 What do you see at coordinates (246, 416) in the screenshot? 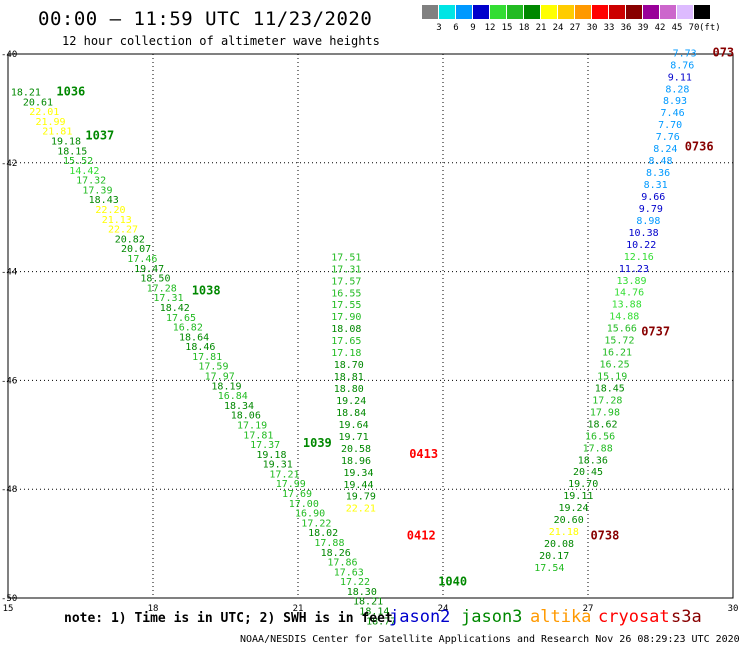
I see `wave-height-value: 18.06` at bounding box center [246, 416].